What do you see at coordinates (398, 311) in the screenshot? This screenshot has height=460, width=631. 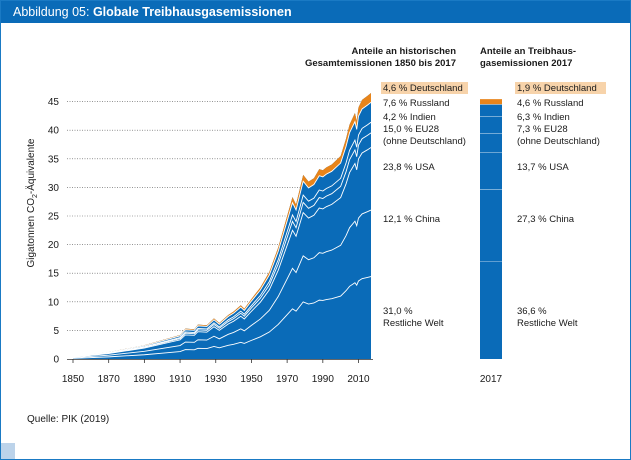 I see `history-share-label: 31,0 %` at bounding box center [398, 311].